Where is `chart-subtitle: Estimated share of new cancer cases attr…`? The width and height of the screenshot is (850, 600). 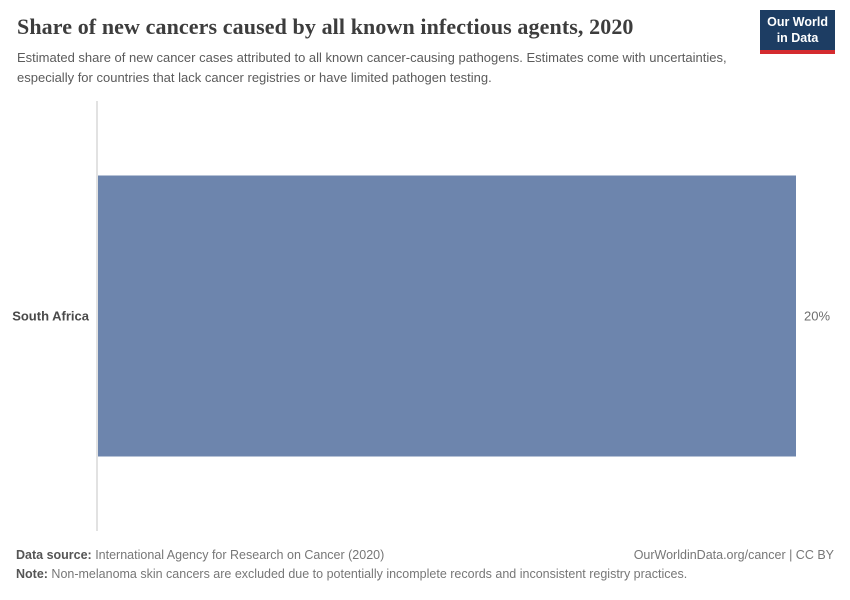 chart-subtitle: Estimated share of new cancer cases attr… is located at coordinates (372, 67).